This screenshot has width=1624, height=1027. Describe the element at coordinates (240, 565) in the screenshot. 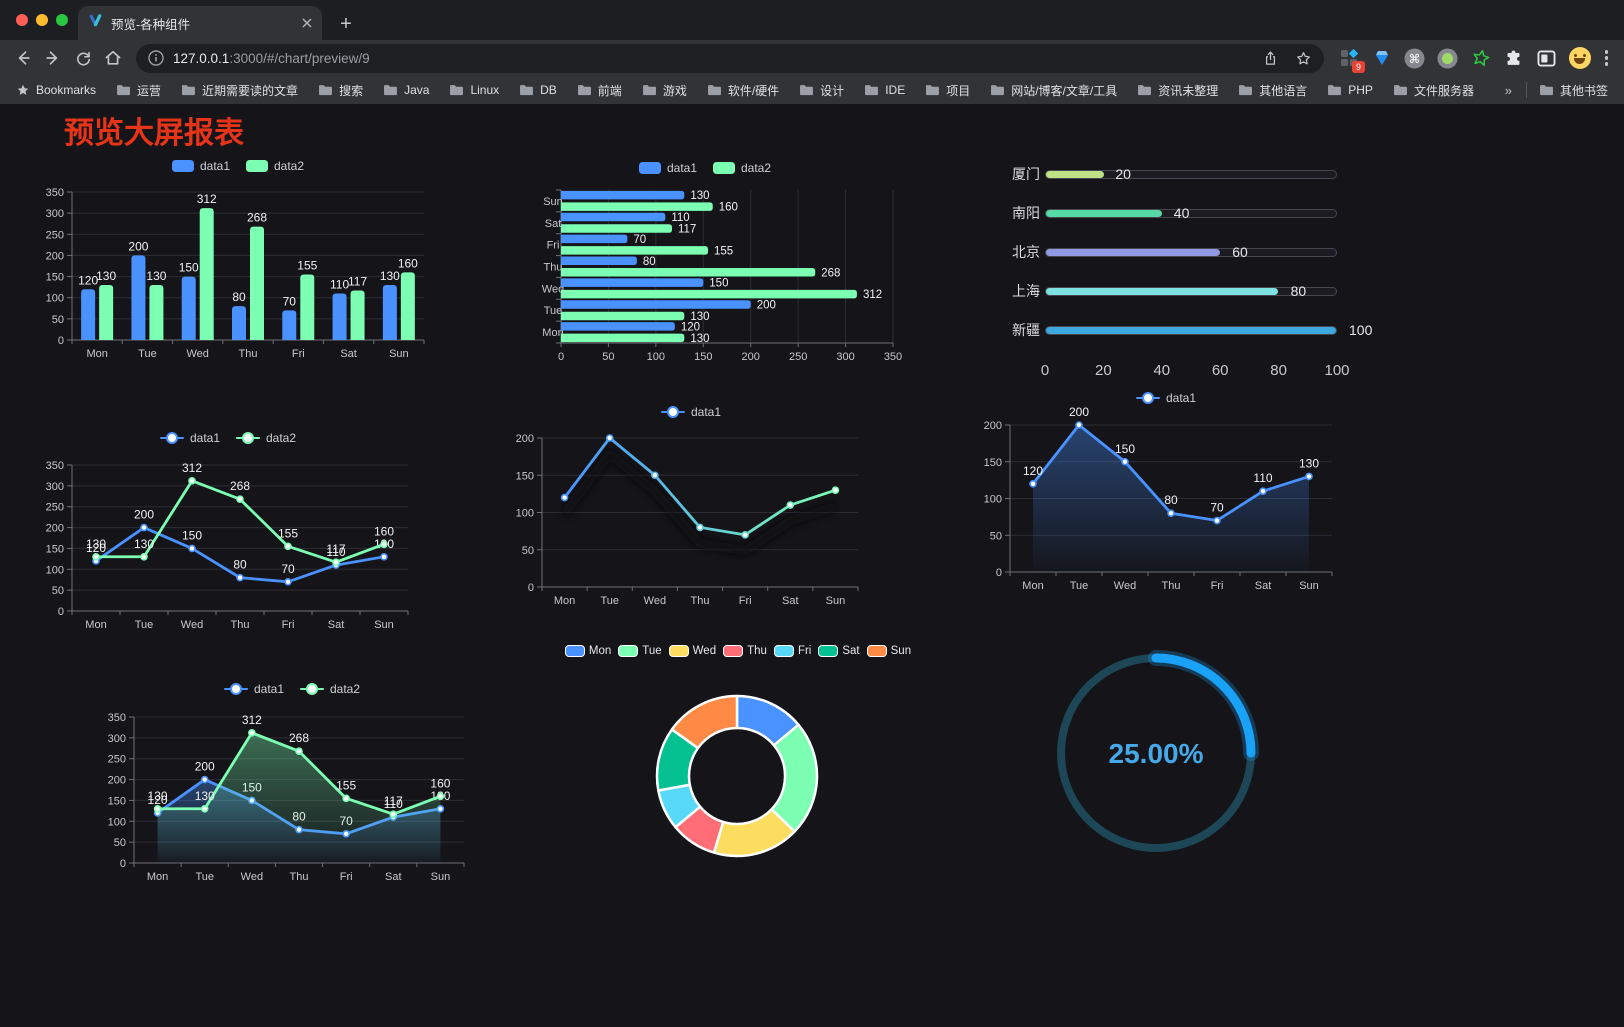

I see `svg-text: 80` at that location.